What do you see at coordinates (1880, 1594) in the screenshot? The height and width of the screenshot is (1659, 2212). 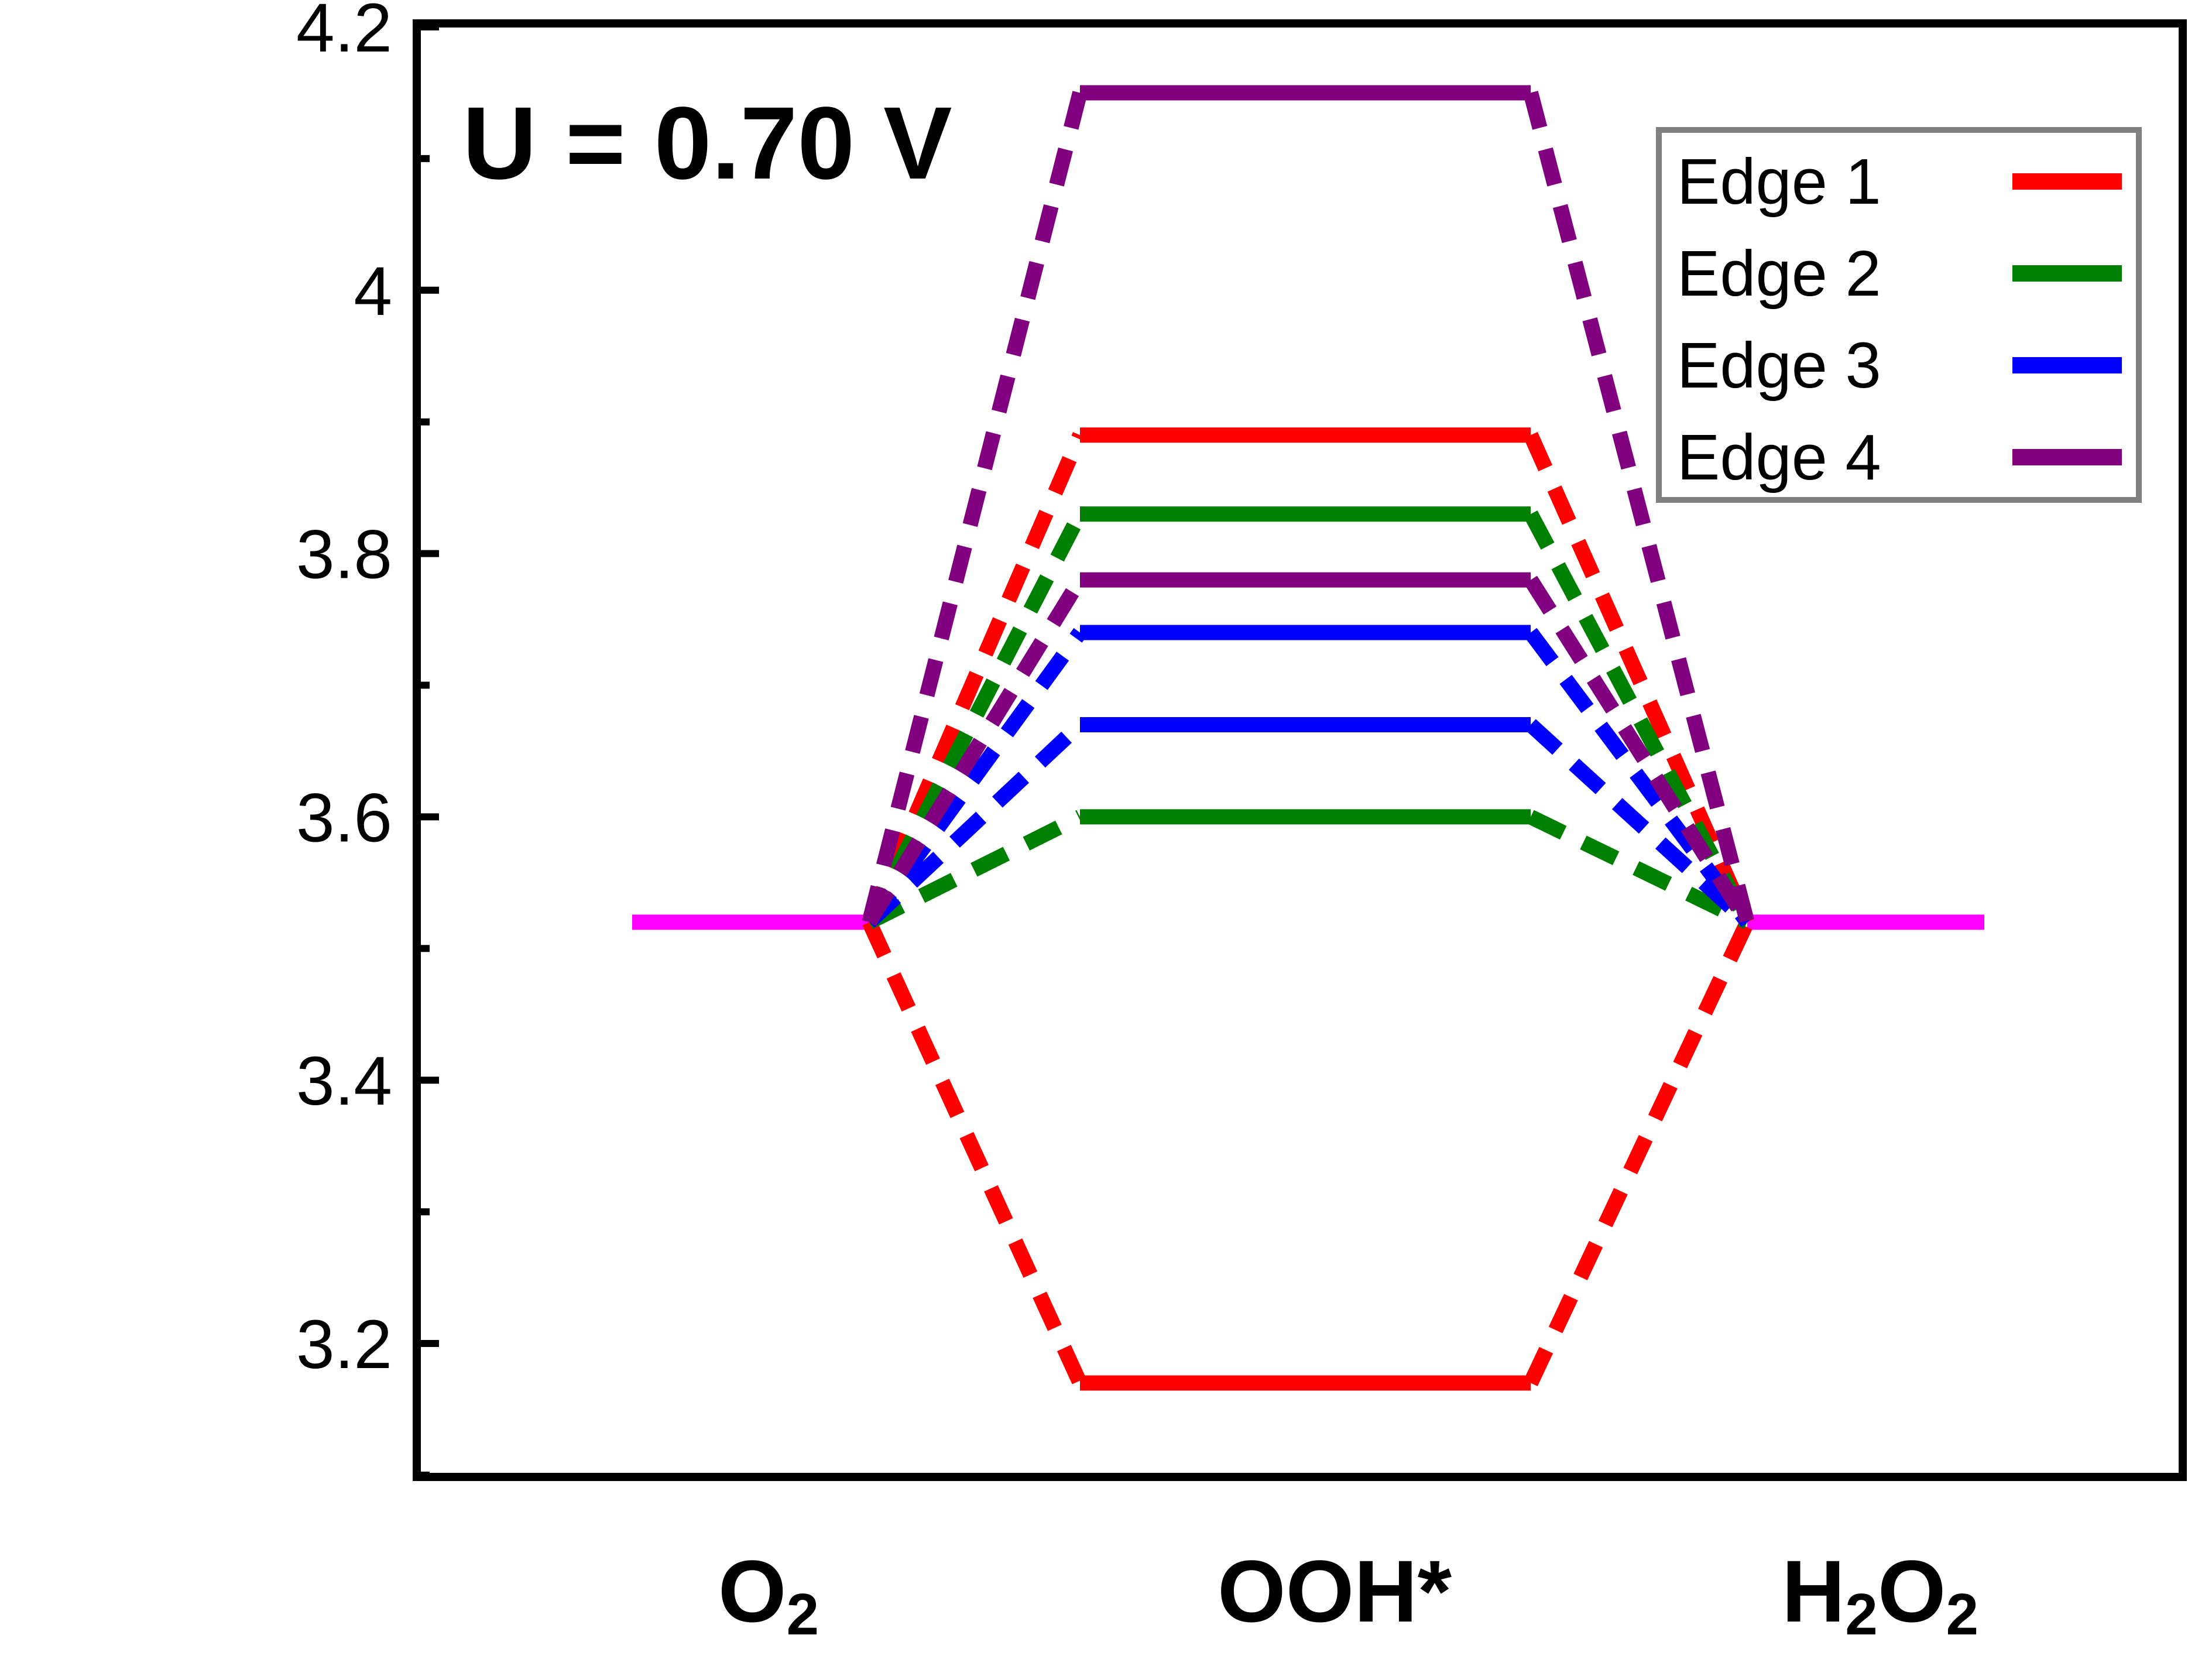 I see `category-label-3: H2O2` at bounding box center [1880, 1594].